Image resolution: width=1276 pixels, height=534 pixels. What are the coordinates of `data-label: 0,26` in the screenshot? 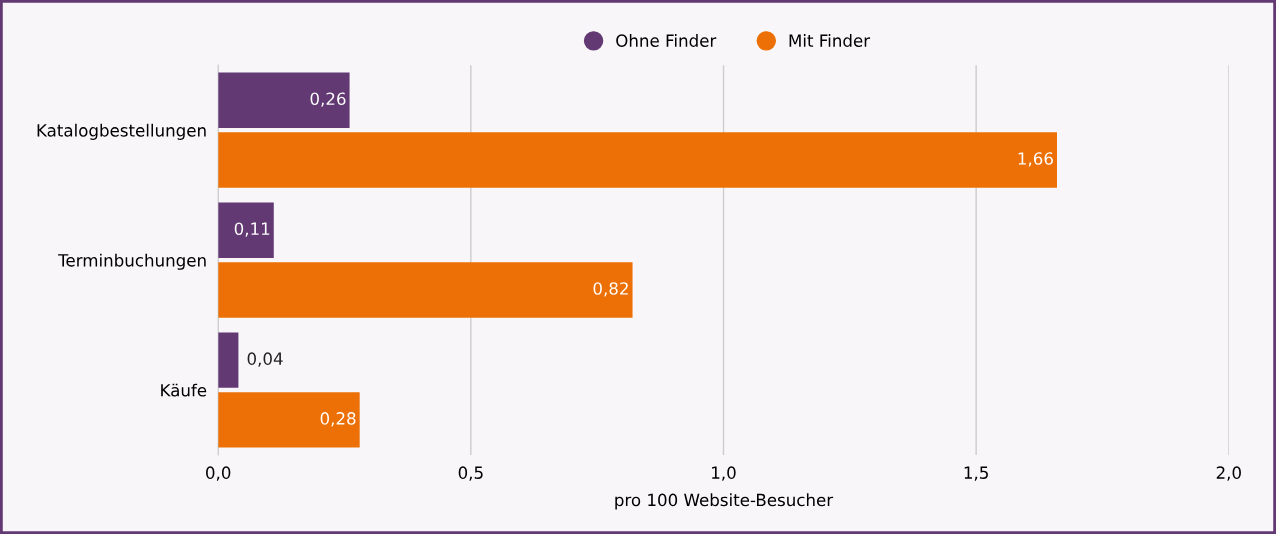 It's located at (328, 99).